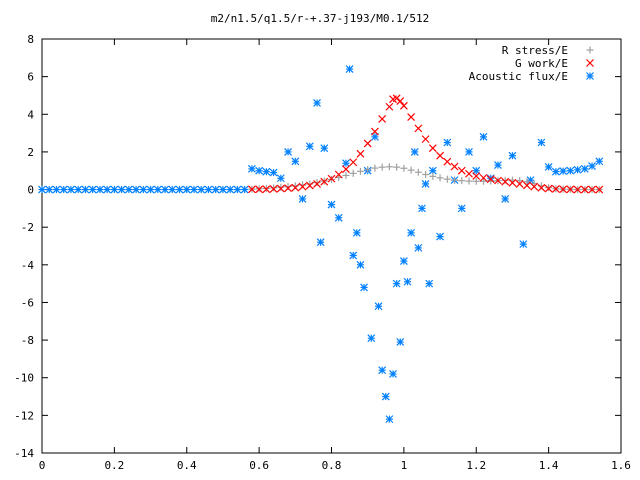 This screenshot has width=640, height=480. What do you see at coordinates (28, 265) in the screenshot?
I see `y-tick-label: -4` at bounding box center [28, 265].